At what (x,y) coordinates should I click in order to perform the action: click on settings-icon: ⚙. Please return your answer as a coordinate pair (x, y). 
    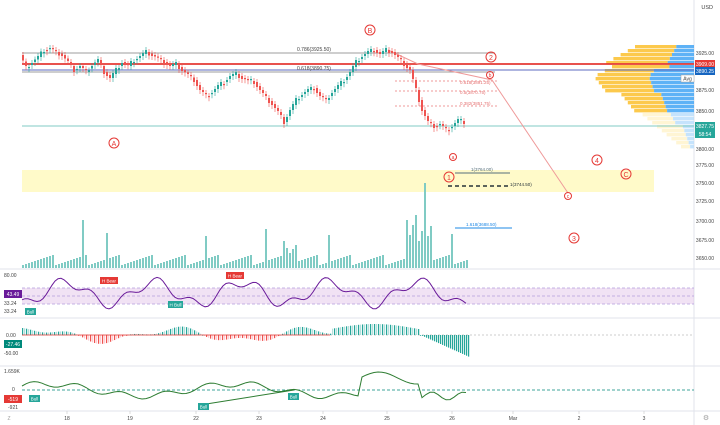
    Looking at the image, I should click on (706, 418).